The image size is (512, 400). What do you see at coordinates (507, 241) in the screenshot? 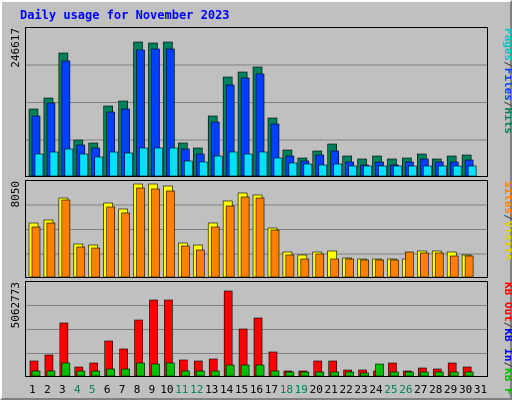
I see `legend-visits: Visits` at bounding box center [507, 241].